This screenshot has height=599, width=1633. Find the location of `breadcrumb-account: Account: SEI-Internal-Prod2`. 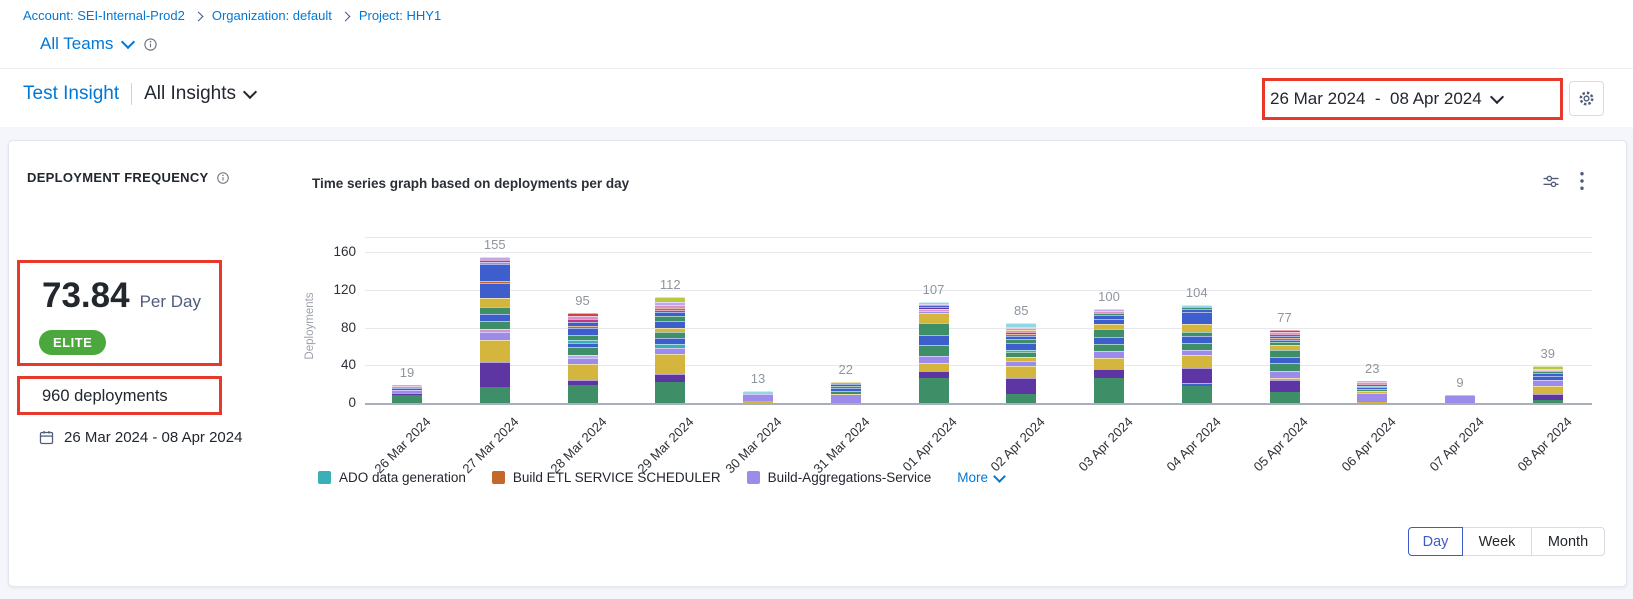

breadcrumb-account: Account: SEI-Internal-Prod2 is located at coordinates (104, 15).